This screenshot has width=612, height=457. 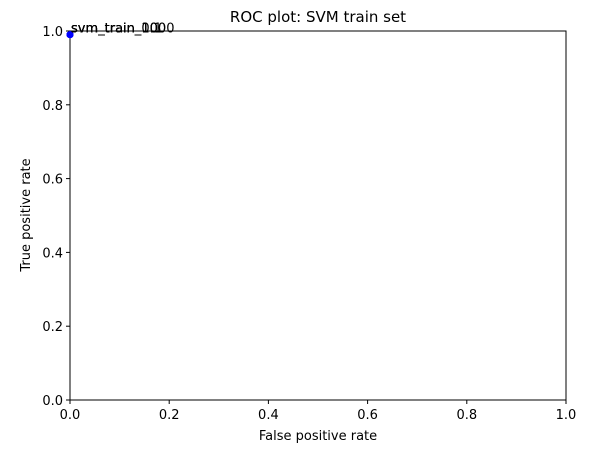 What do you see at coordinates (169, 415) in the screenshot?
I see `x-tick-label: 0.2` at bounding box center [169, 415].